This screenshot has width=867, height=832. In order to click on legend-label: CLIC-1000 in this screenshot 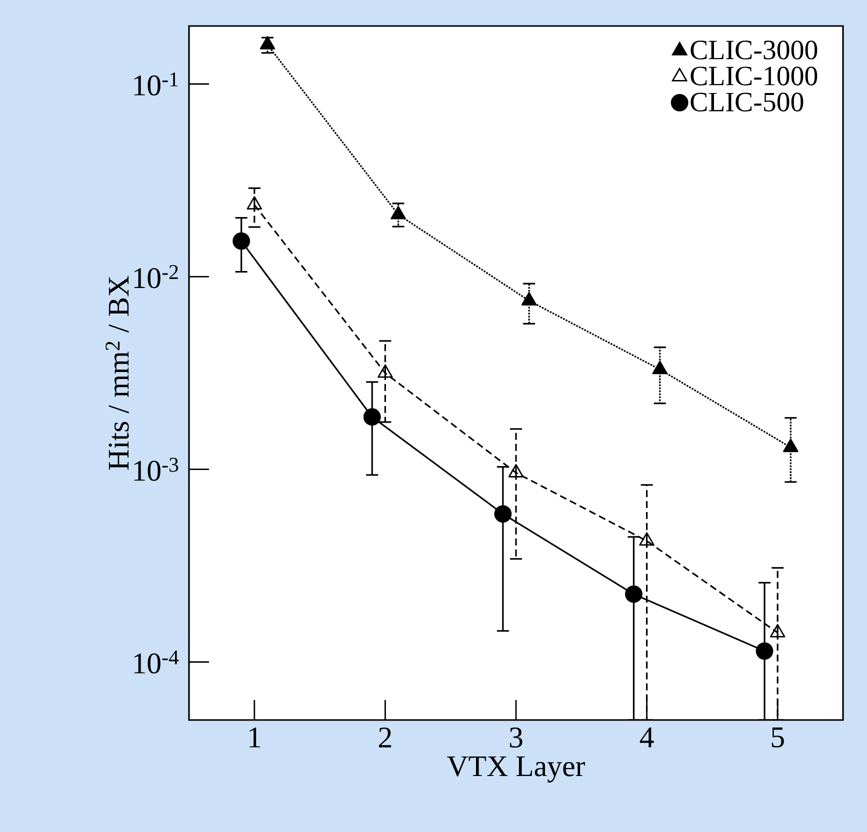, I will do `click(754, 76)`.